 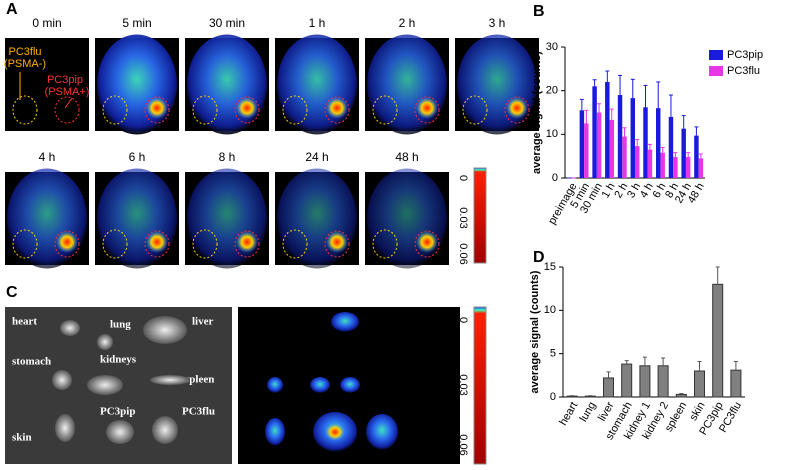 What do you see at coordinates (317, 23) in the screenshot?
I see `time-label: 1 h` at bounding box center [317, 23].